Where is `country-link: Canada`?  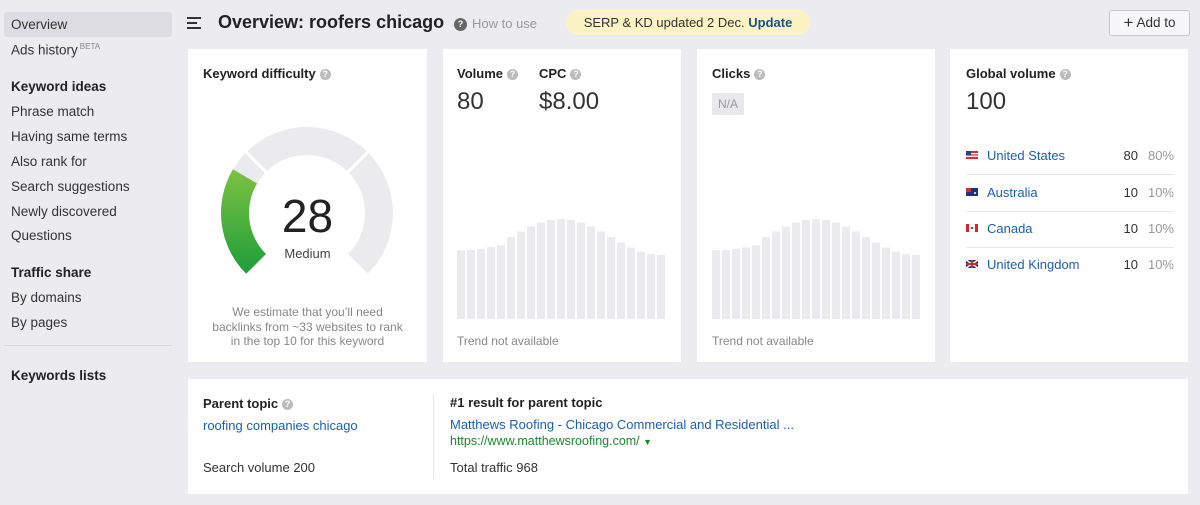 country-link: Canada is located at coordinates (1010, 228).